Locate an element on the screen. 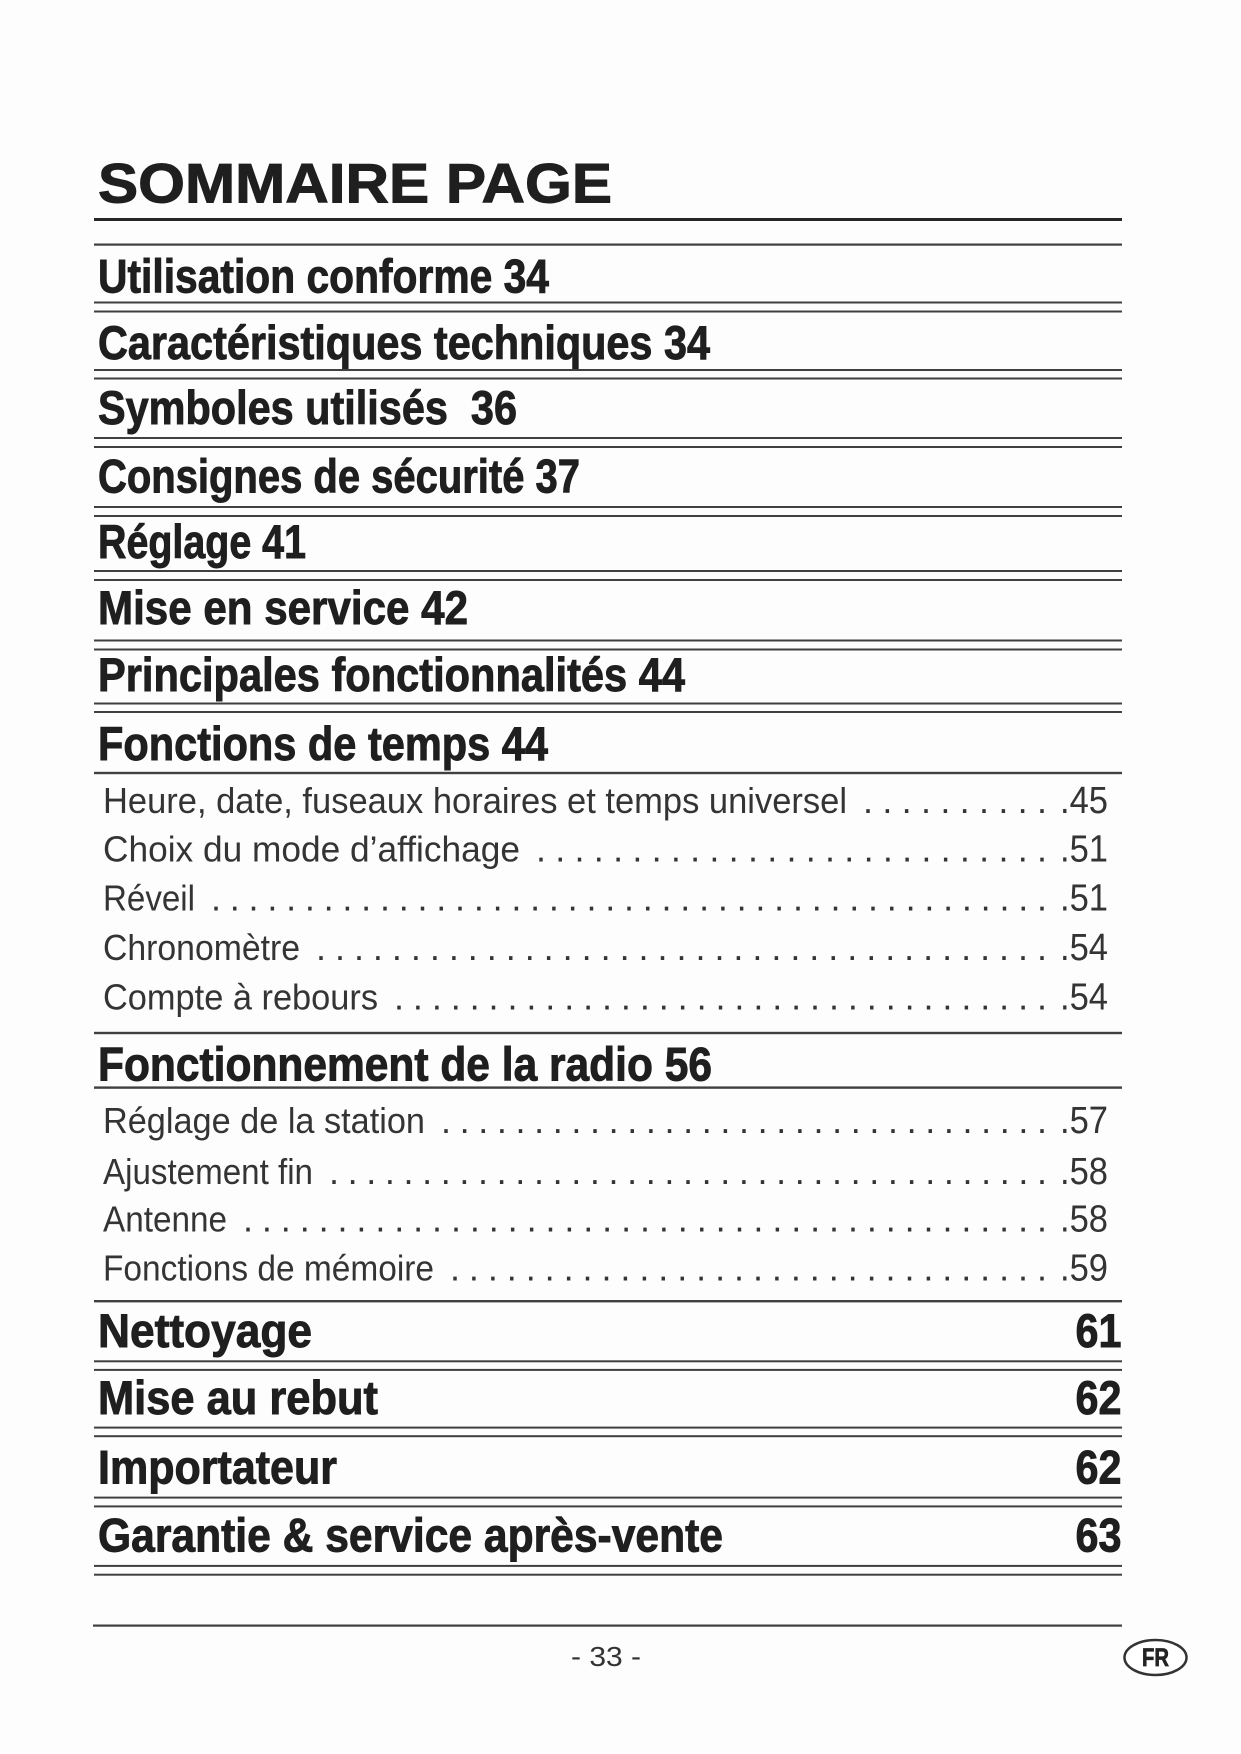 This screenshot has height=1754, width=1241. svg-text: Antenne is located at coordinates (165, 1219).